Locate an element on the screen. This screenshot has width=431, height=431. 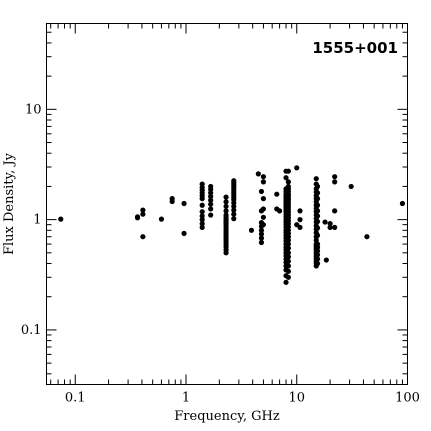
x-tick-label: 10 is located at coordinates (296, 398).